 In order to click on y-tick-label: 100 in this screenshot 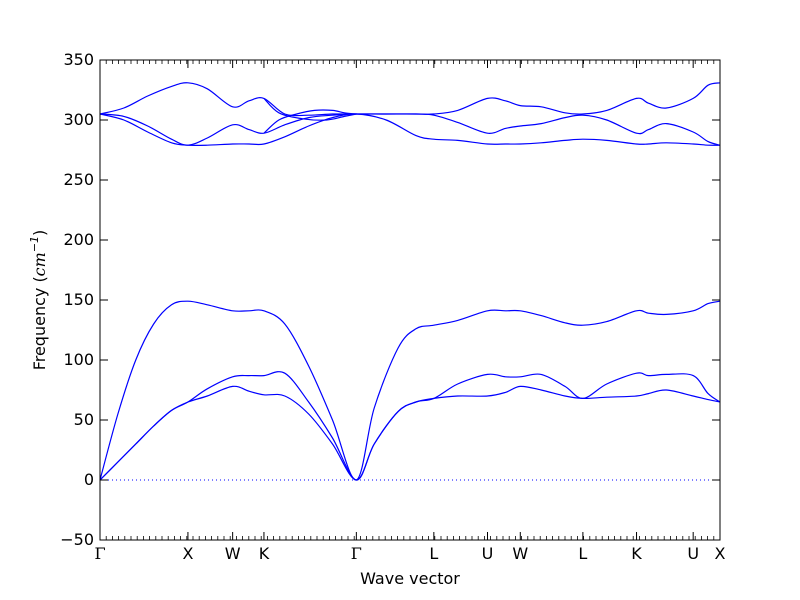, I will do `click(78, 359)`.